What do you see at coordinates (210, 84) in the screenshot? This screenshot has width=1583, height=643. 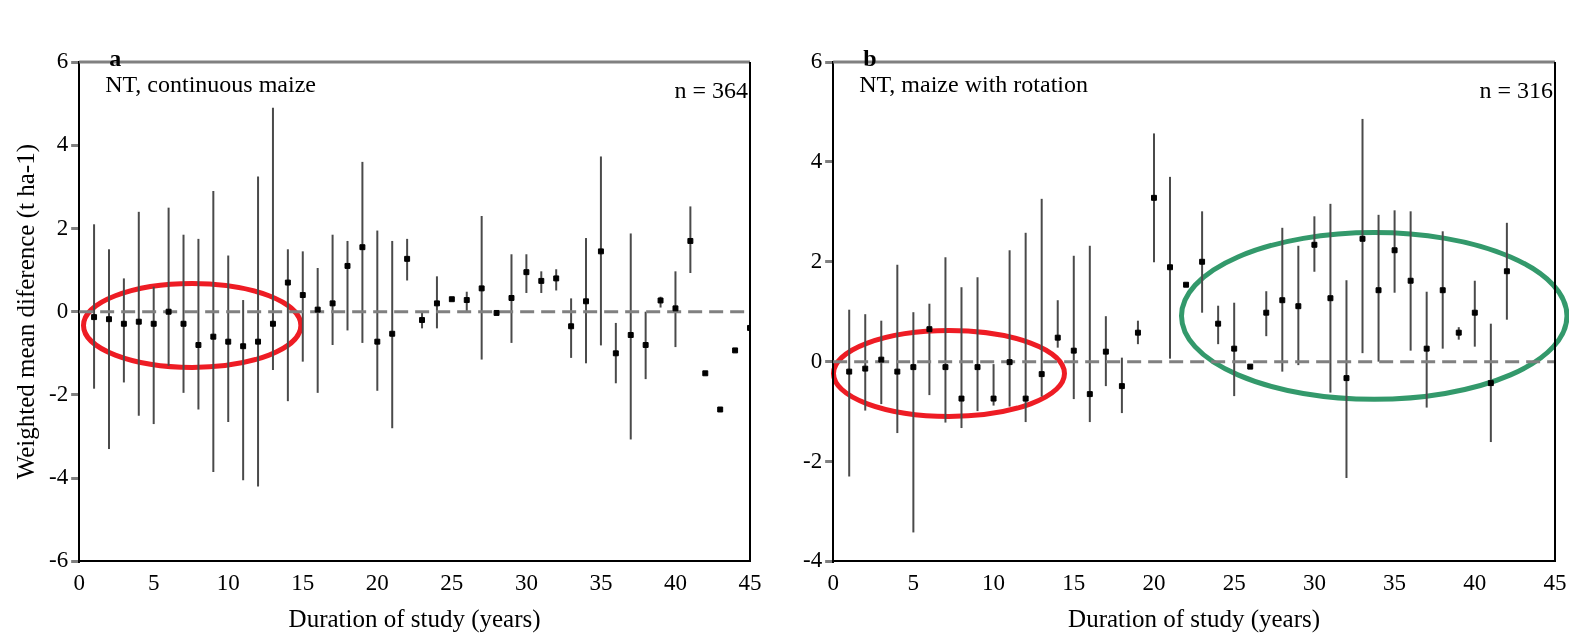 I see `chart-subtitle: NT, continuous maize` at bounding box center [210, 84].